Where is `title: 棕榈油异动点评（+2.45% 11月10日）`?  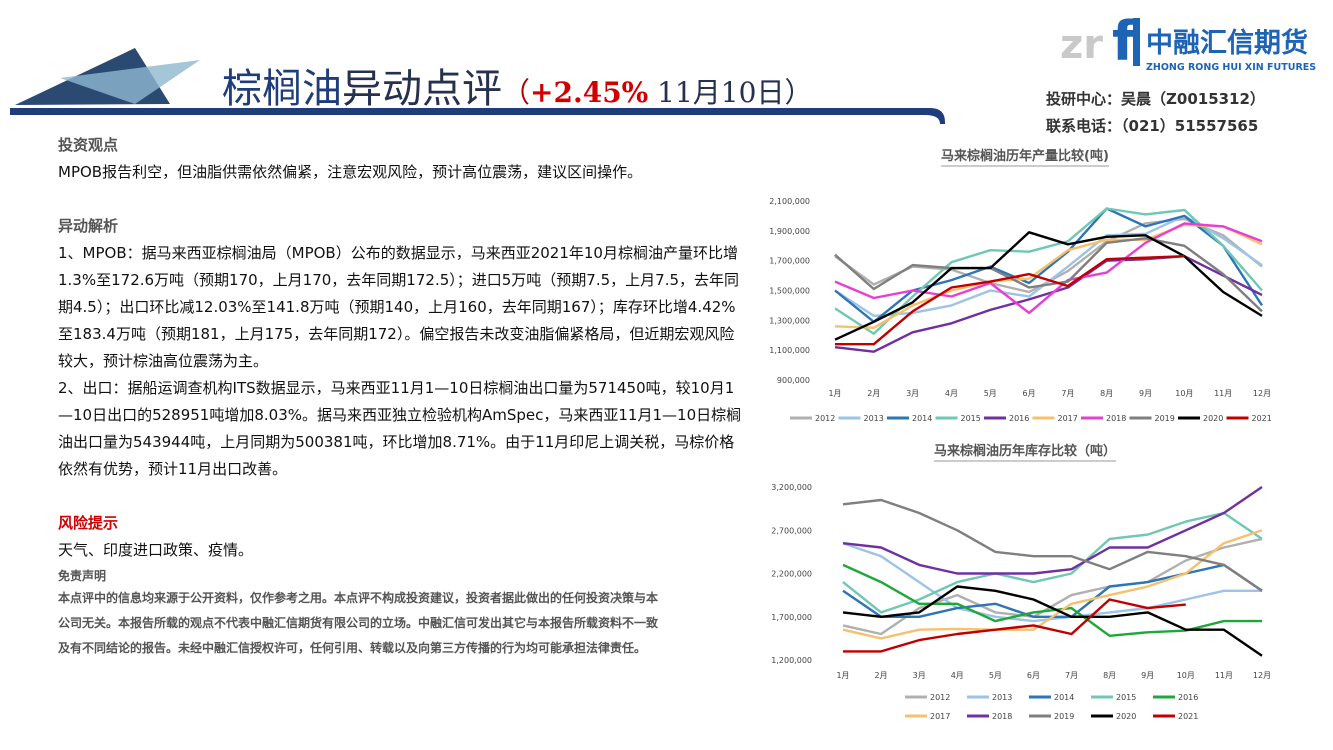
title: 棕榈油异动点评（+2.45% 11月10日） is located at coordinates (517, 85).